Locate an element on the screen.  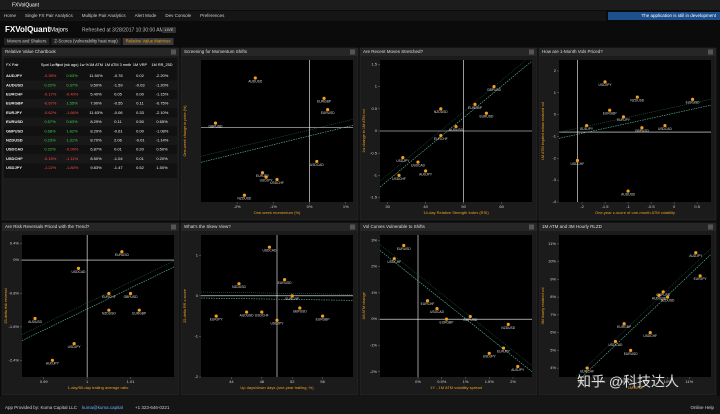
universe: Majors is located at coordinates (59, 31).